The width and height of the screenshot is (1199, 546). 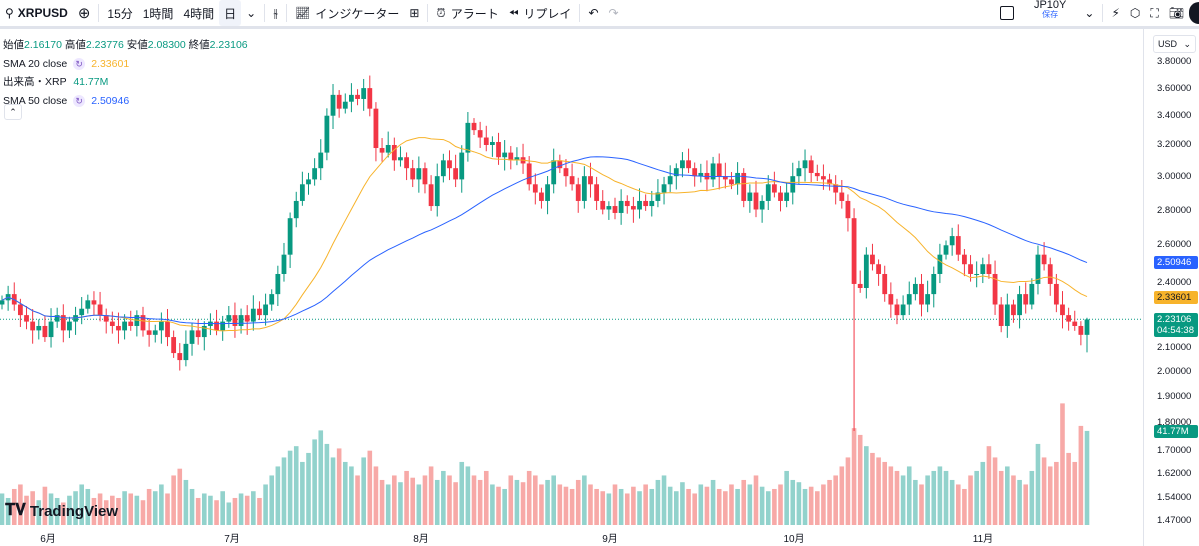 What do you see at coordinates (467, 13) in the screenshot?
I see `alert-button: ⏰︎ アラート` at bounding box center [467, 13].